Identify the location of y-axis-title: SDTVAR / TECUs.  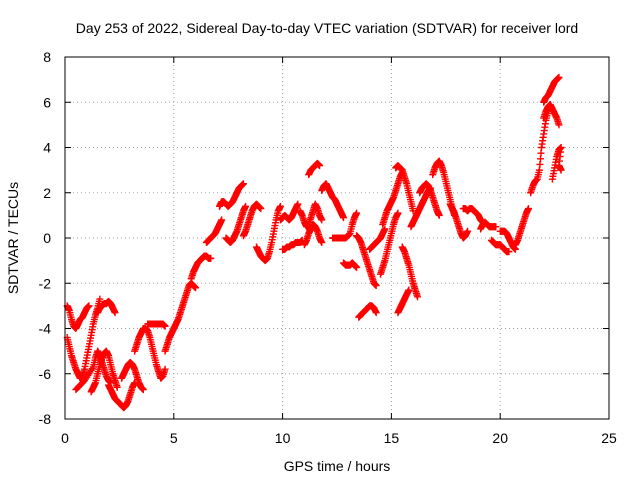
(13, 238).